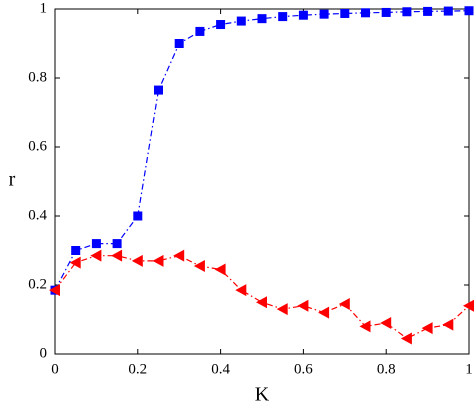 The width and height of the screenshot is (474, 409). I want to click on x-tick-label: 0, so click(55, 369).